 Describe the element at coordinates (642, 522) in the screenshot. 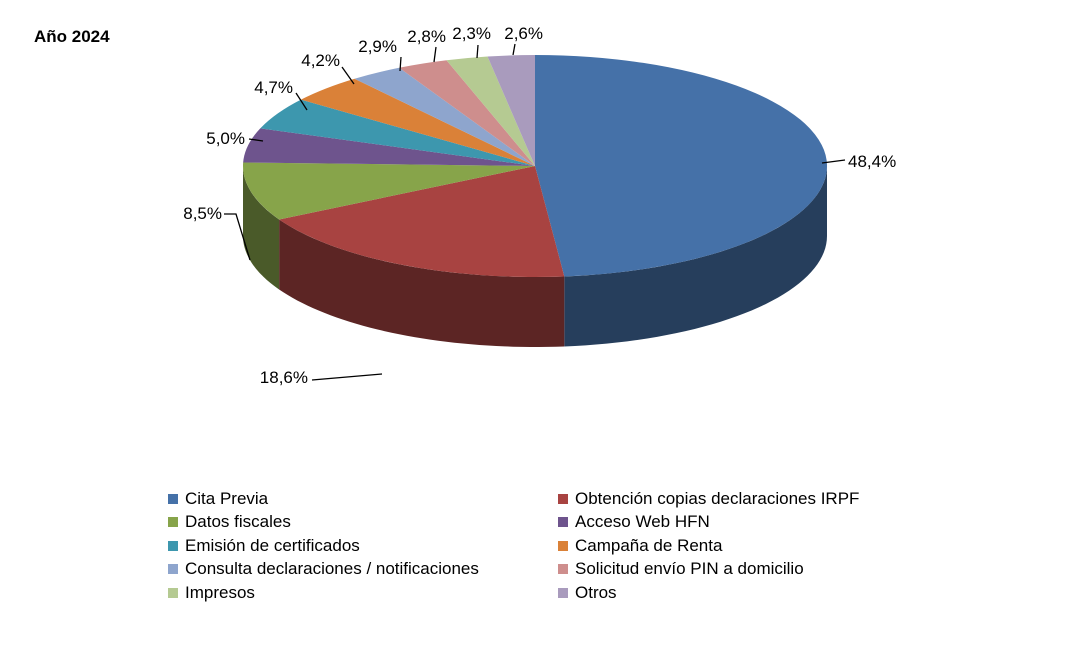

I see `legend-label: Acceso Web HFN` at that location.